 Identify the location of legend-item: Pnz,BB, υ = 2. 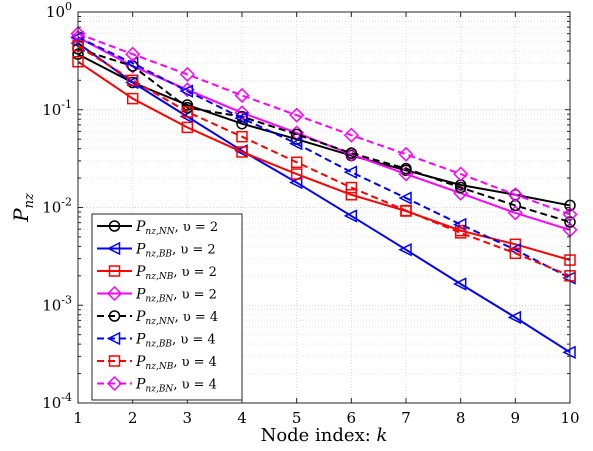
(156, 251).